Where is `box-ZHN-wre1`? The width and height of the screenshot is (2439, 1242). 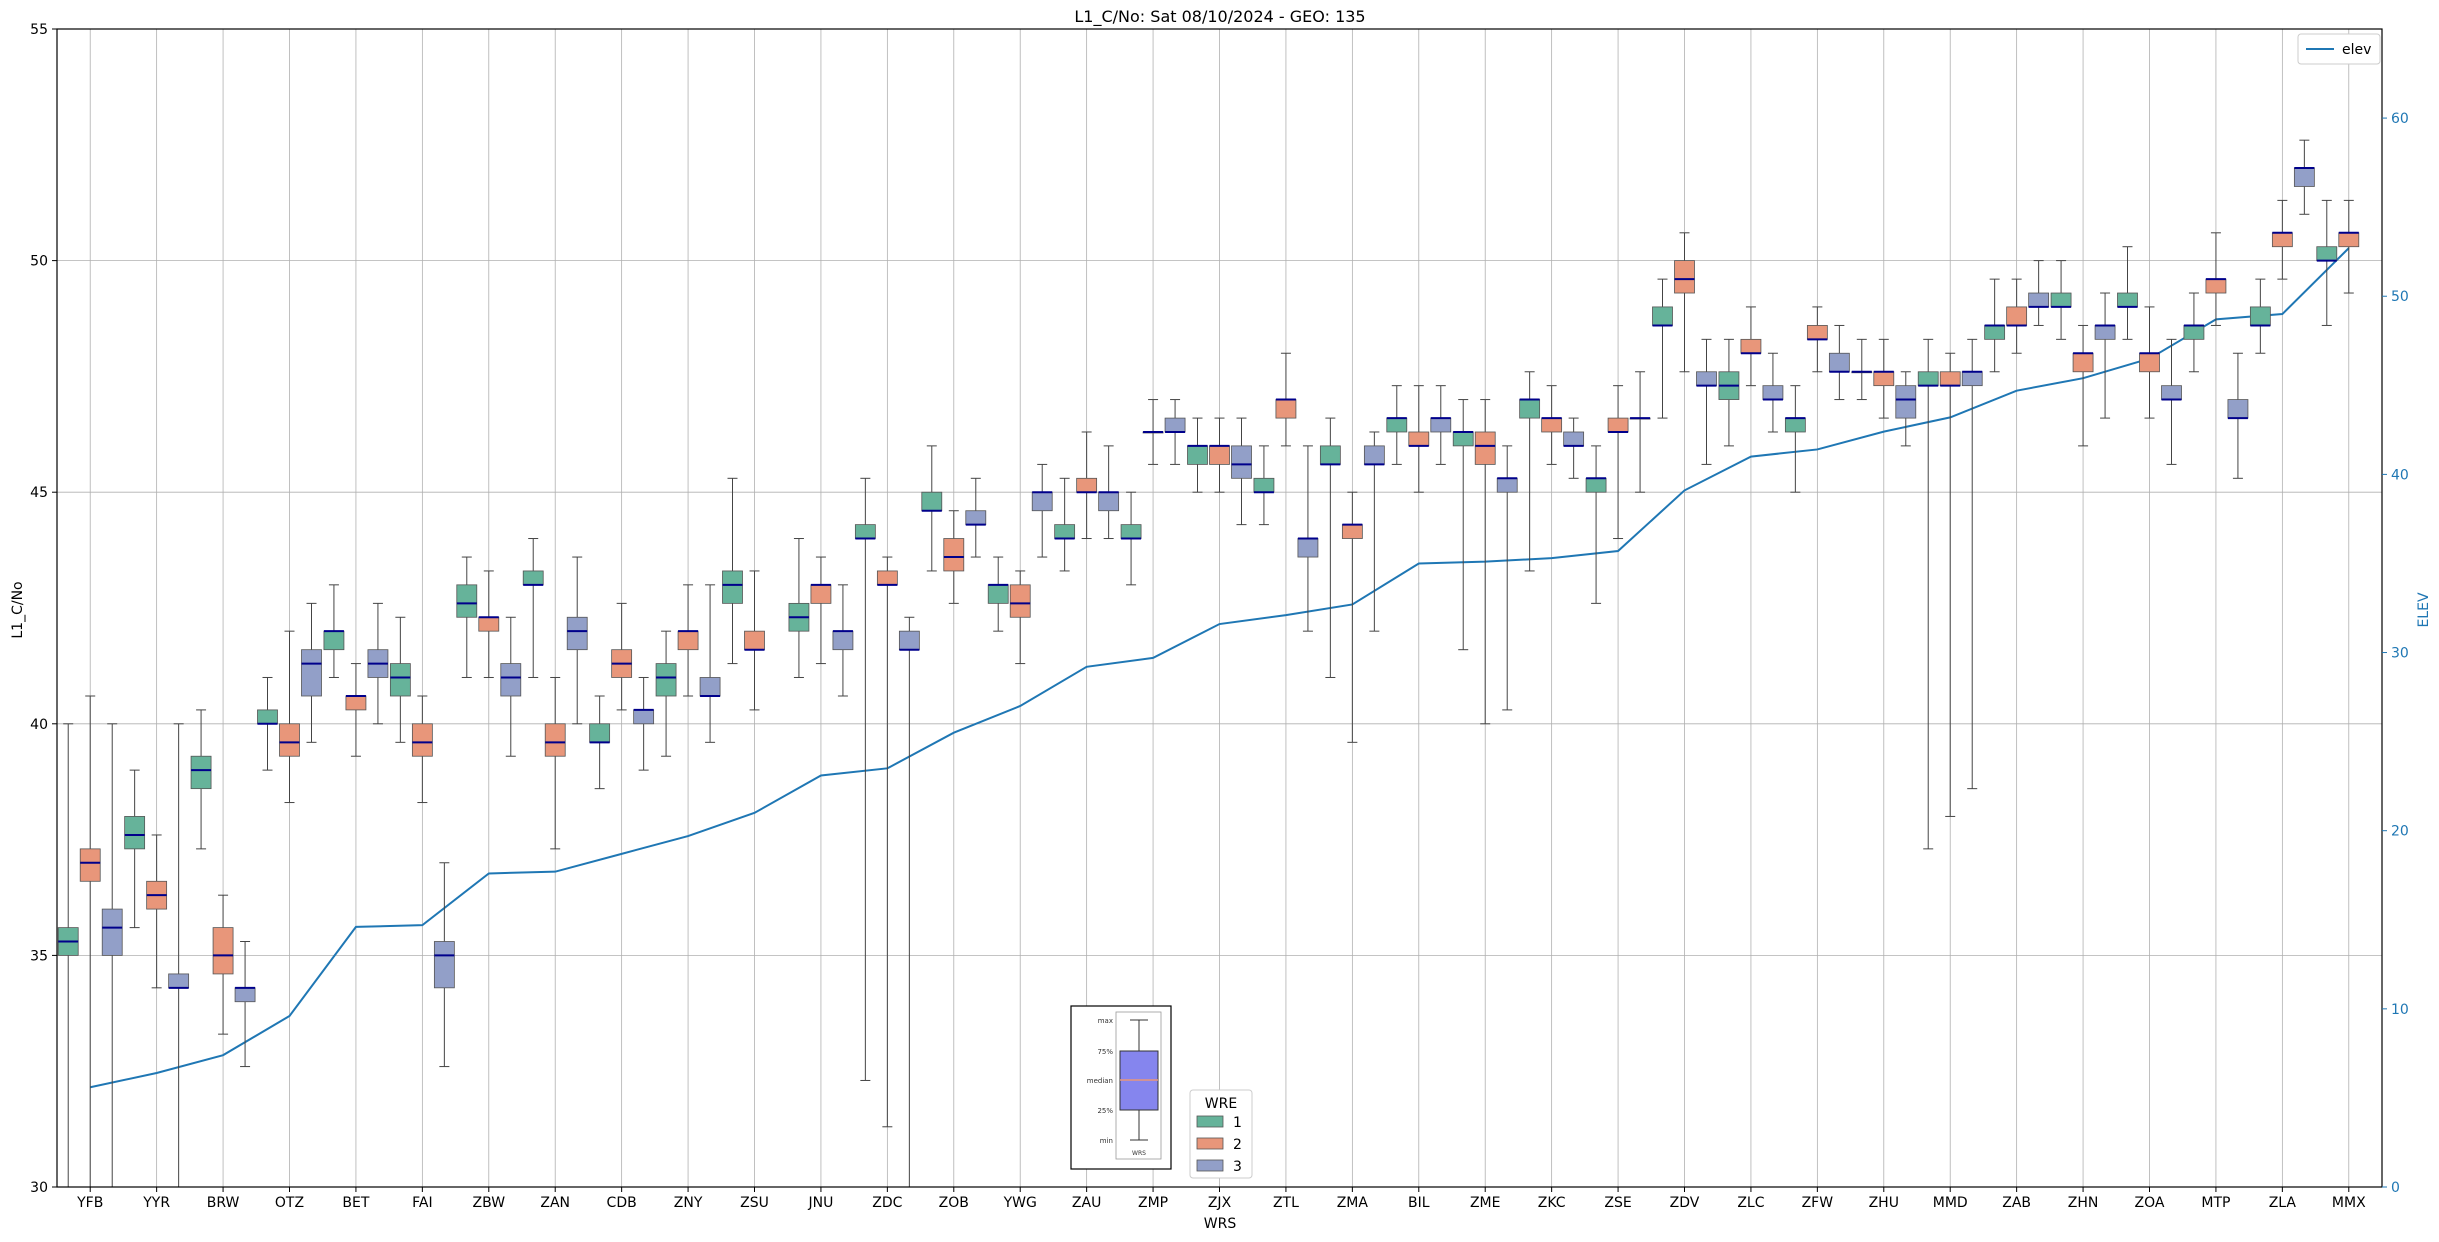 box-ZHN-wre1 is located at coordinates (2061, 300).